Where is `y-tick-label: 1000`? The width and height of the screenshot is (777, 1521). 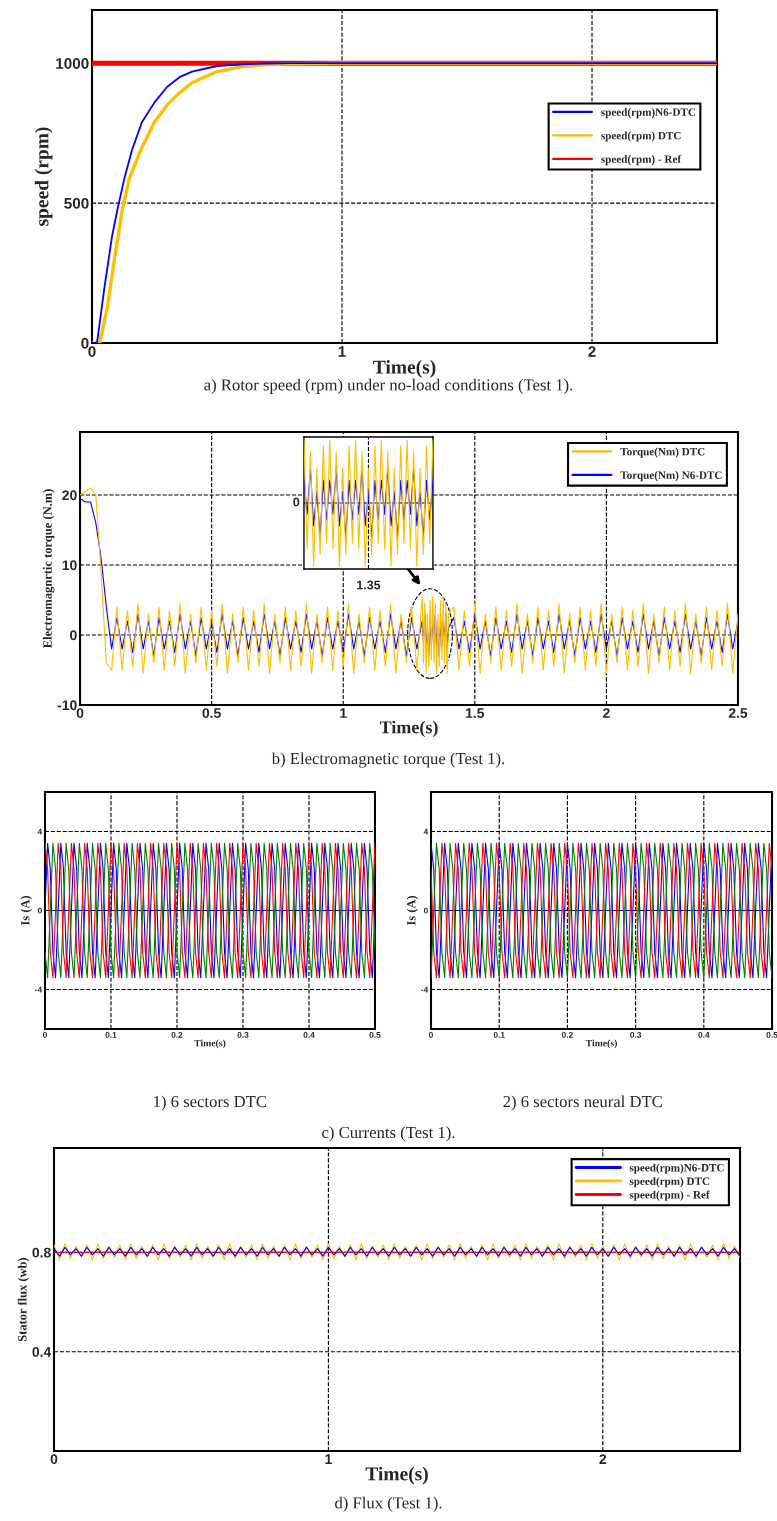 y-tick-label: 1000 is located at coordinates (72, 63).